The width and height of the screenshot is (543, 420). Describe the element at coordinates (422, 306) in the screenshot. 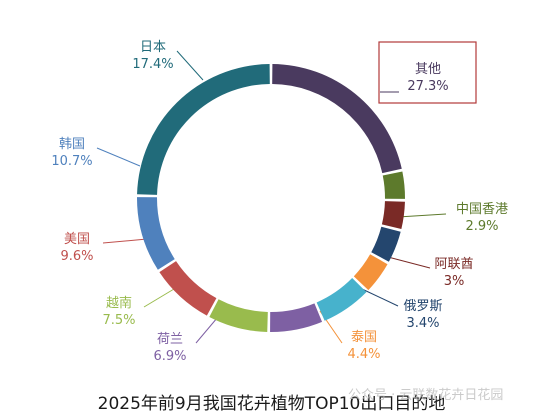

I see `slice-label-name: 俄罗斯` at that location.